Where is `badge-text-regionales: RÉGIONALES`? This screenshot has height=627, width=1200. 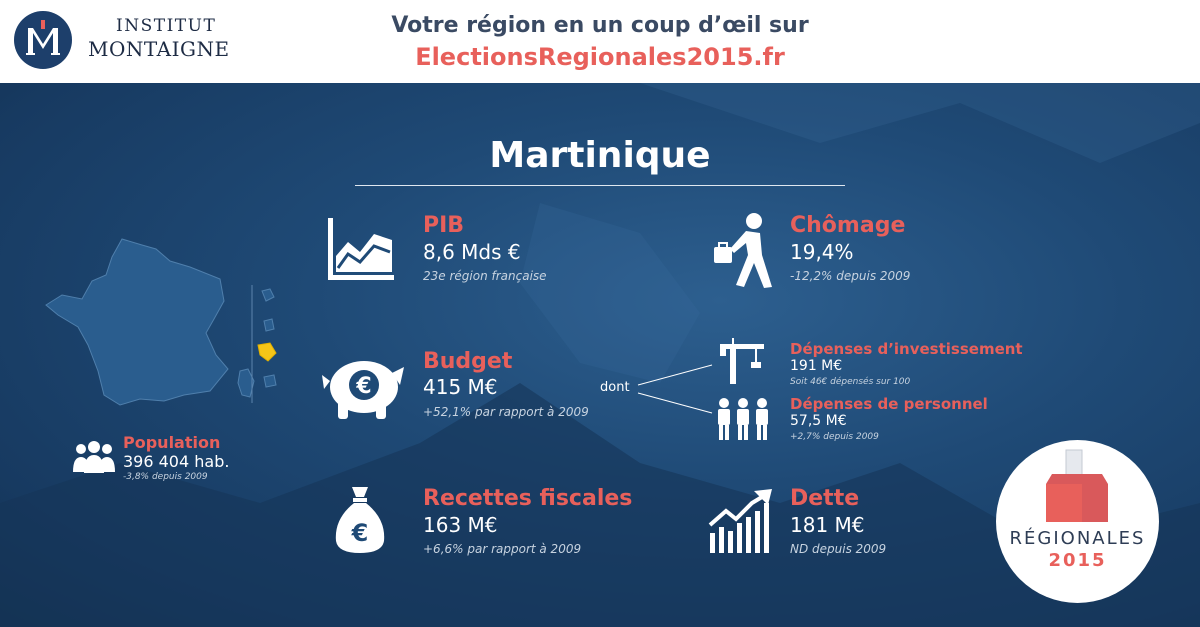 badge-text-regionales: RÉGIONALES is located at coordinates (1077, 538).